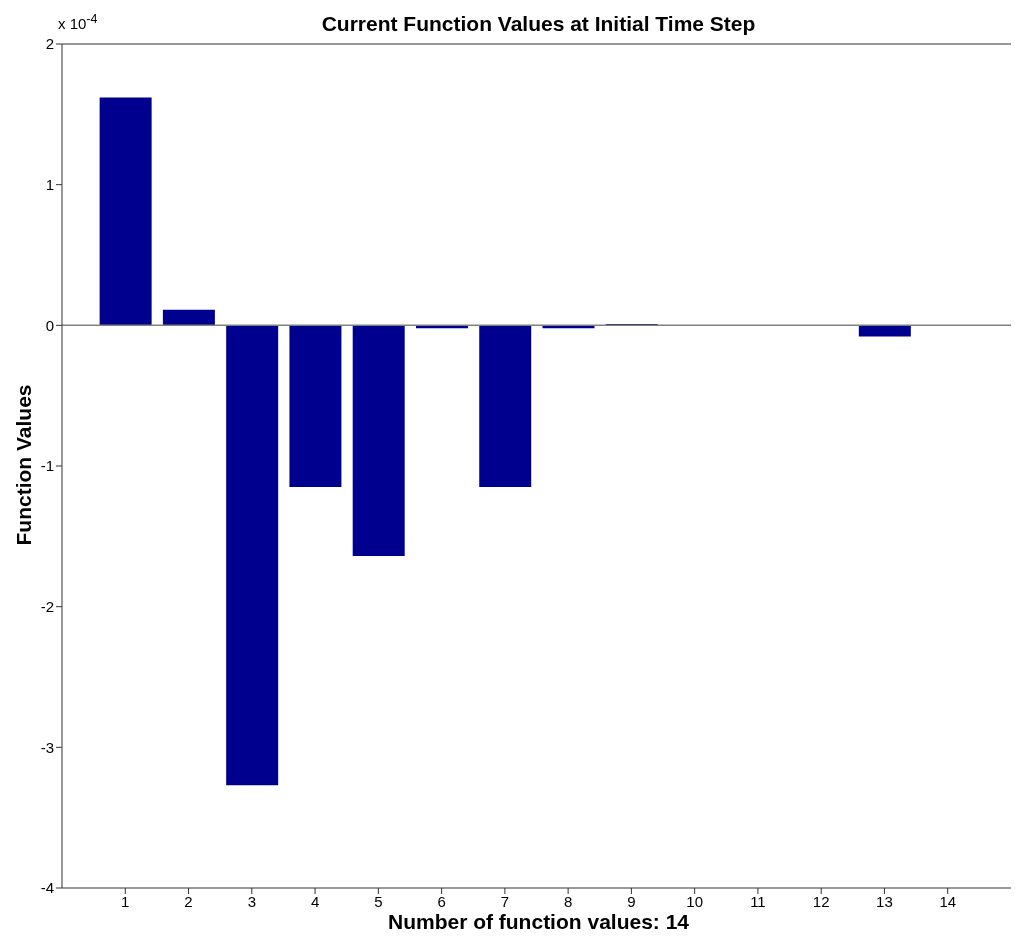 The height and width of the screenshot is (947, 1015). What do you see at coordinates (24, 465) in the screenshot?
I see `y-axis-title: Function Values` at bounding box center [24, 465].